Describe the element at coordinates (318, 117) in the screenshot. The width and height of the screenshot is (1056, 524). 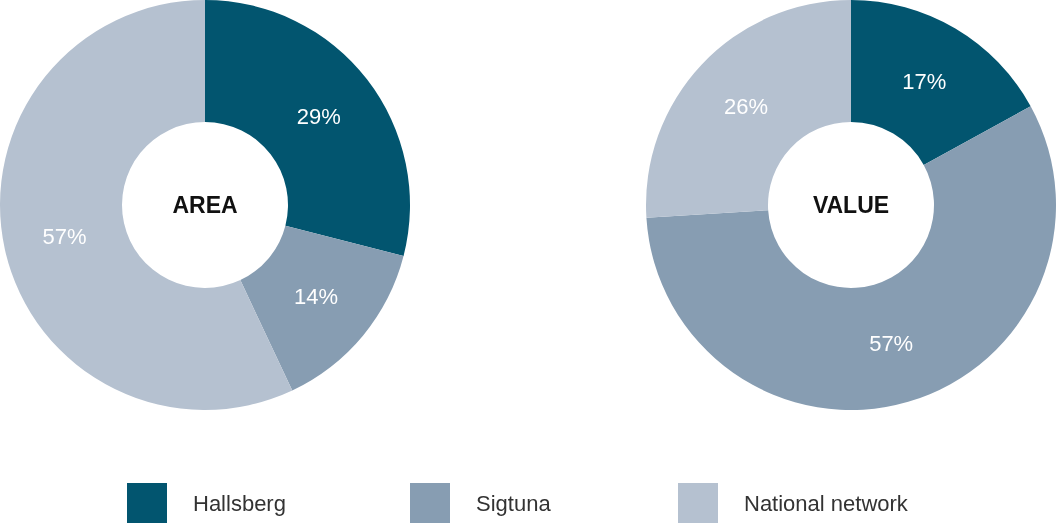
I see `data-label: 29%` at that location.